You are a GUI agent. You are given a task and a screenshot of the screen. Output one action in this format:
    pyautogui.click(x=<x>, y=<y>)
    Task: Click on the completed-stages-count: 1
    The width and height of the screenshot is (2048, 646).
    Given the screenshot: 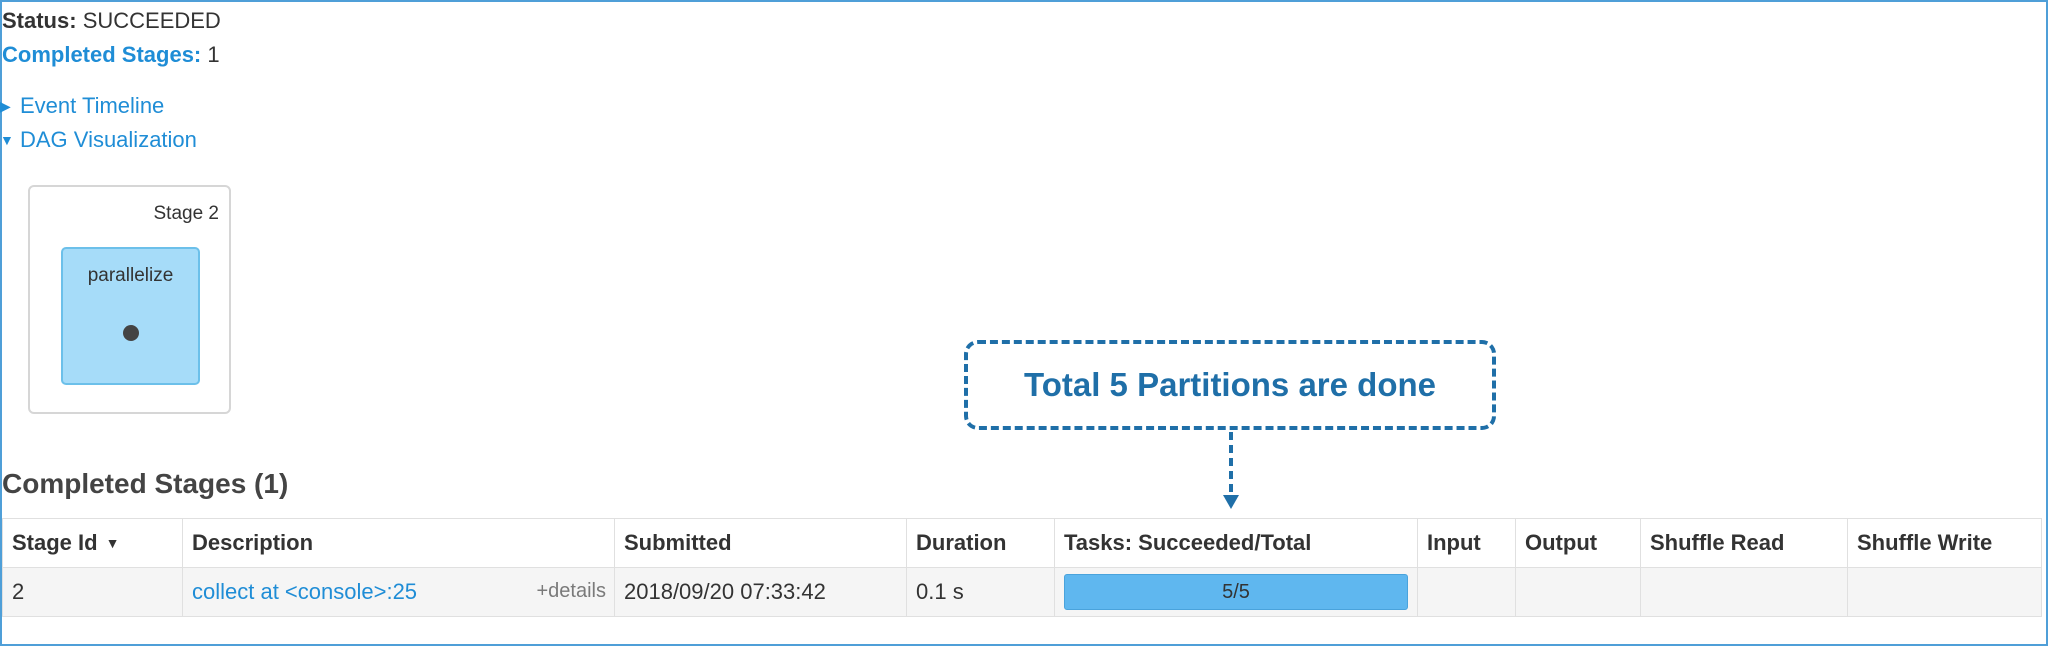 What is the action you would take?
    pyautogui.click(x=213, y=54)
    